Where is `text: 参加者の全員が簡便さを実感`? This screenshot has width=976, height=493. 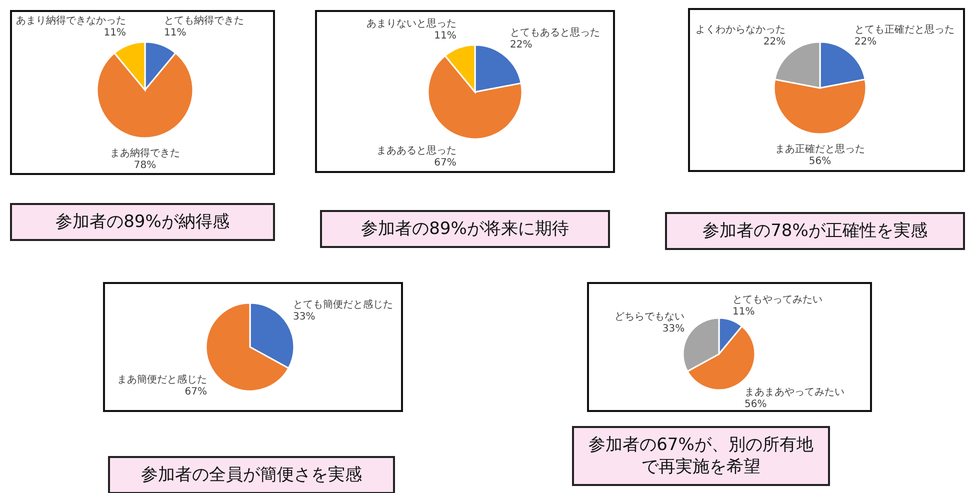
text: 参加者の全員が簡便さを実感 is located at coordinates (251, 474).